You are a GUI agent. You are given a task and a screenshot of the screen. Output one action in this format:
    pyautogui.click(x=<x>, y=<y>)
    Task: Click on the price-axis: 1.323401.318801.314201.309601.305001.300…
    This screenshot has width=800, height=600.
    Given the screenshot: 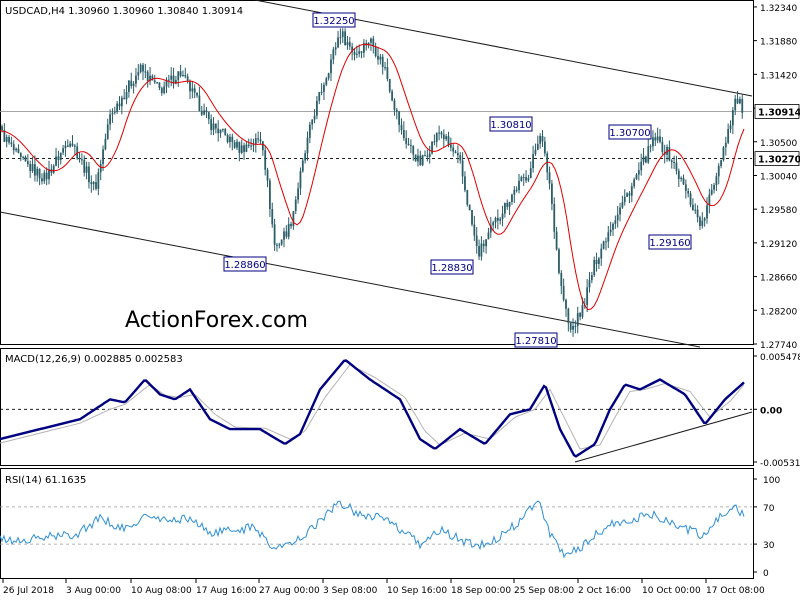 What is the action you would take?
    pyautogui.click(x=776, y=177)
    